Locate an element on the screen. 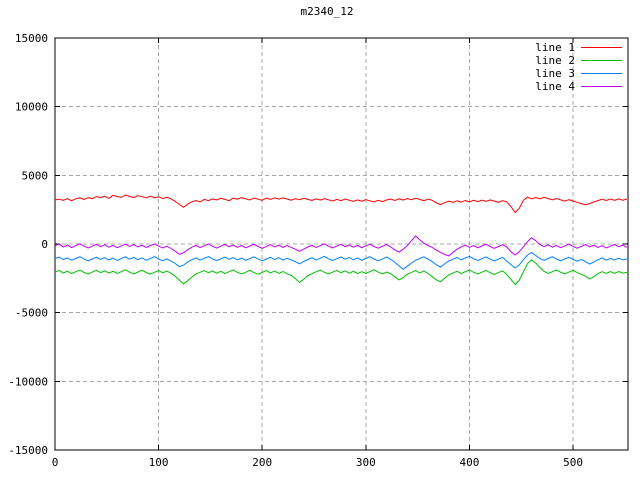  legend-label: line 2 is located at coordinates (555, 60).